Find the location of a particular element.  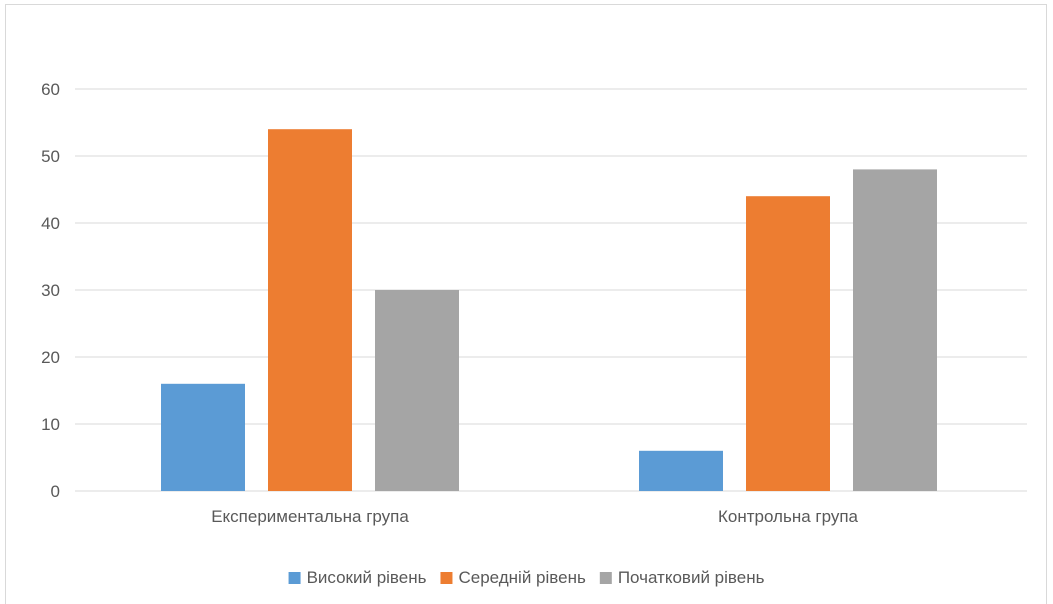

y-tick-label-50: 50 is located at coordinates (50, 156).